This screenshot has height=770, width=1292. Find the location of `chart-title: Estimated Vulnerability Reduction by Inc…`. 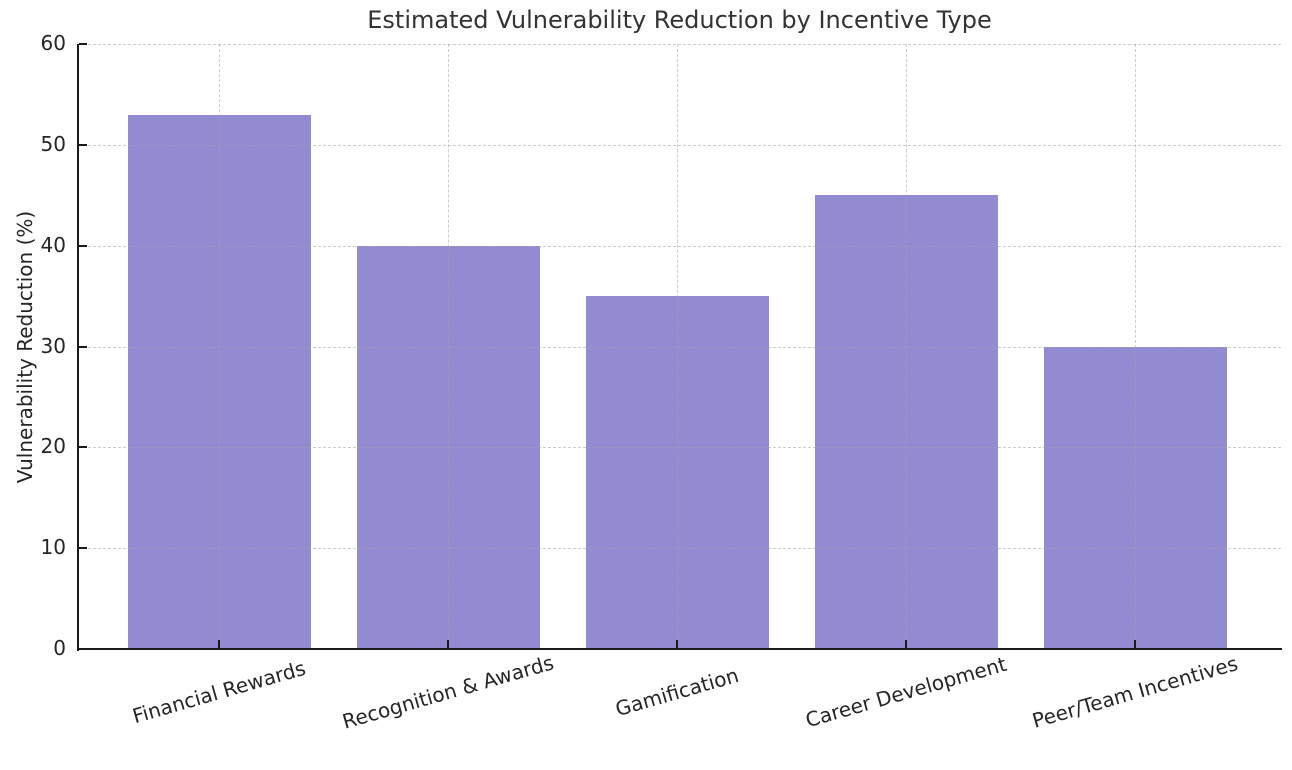

chart-title: Estimated Vulnerability Reduction by Inc… is located at coordinates (679, 20).